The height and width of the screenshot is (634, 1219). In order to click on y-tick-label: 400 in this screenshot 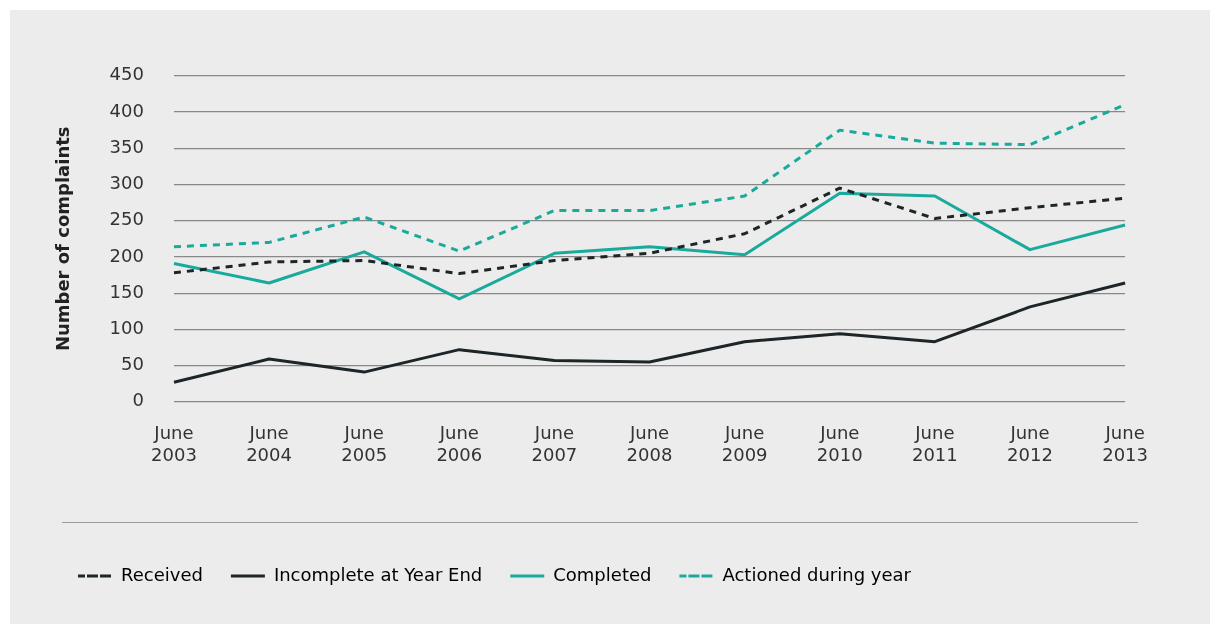, I will do `click(126, 110)`.